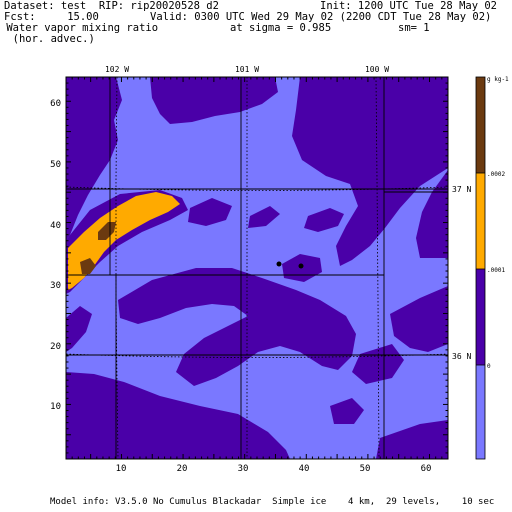  I want to click on color-bar, so click(480, 268).